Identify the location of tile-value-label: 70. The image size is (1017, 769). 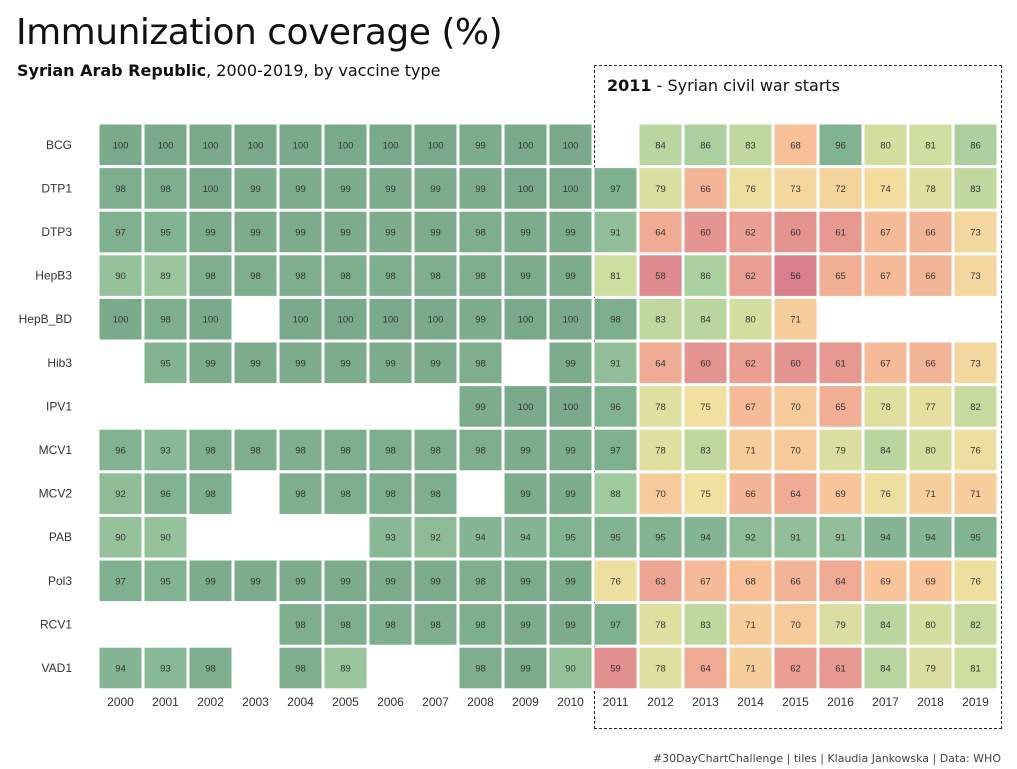
(795, 407).